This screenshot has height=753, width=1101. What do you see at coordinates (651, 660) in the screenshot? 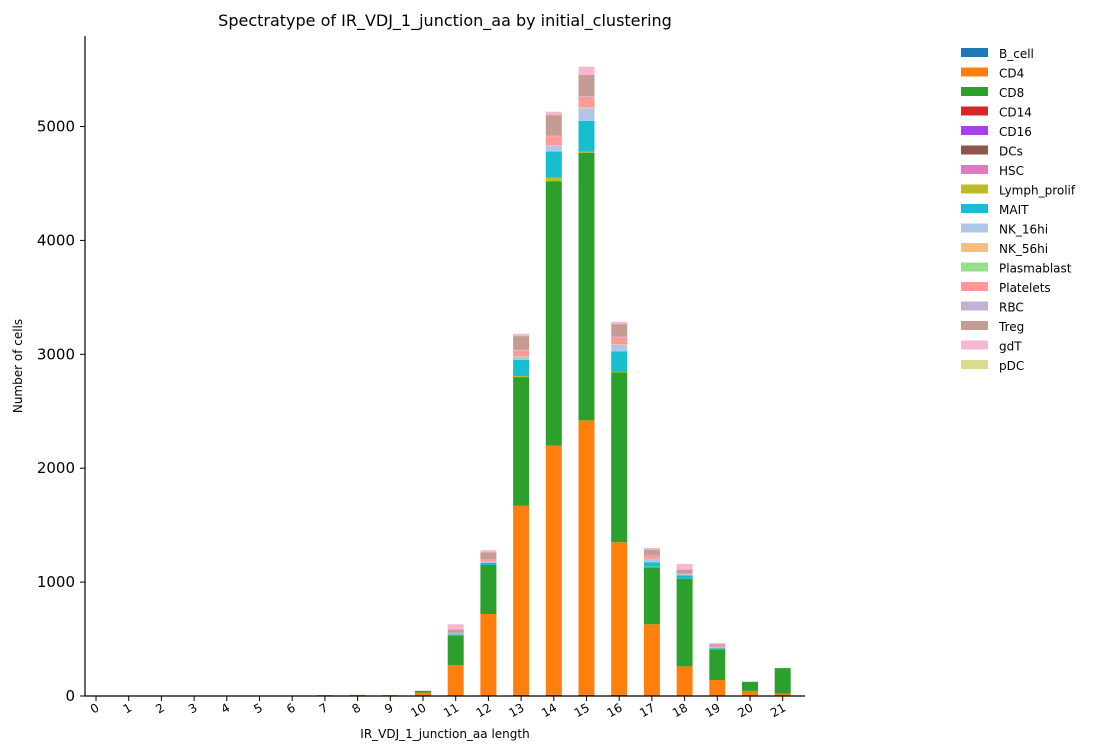
I see `bar-17-CD4` at bounding box center [651, 660].